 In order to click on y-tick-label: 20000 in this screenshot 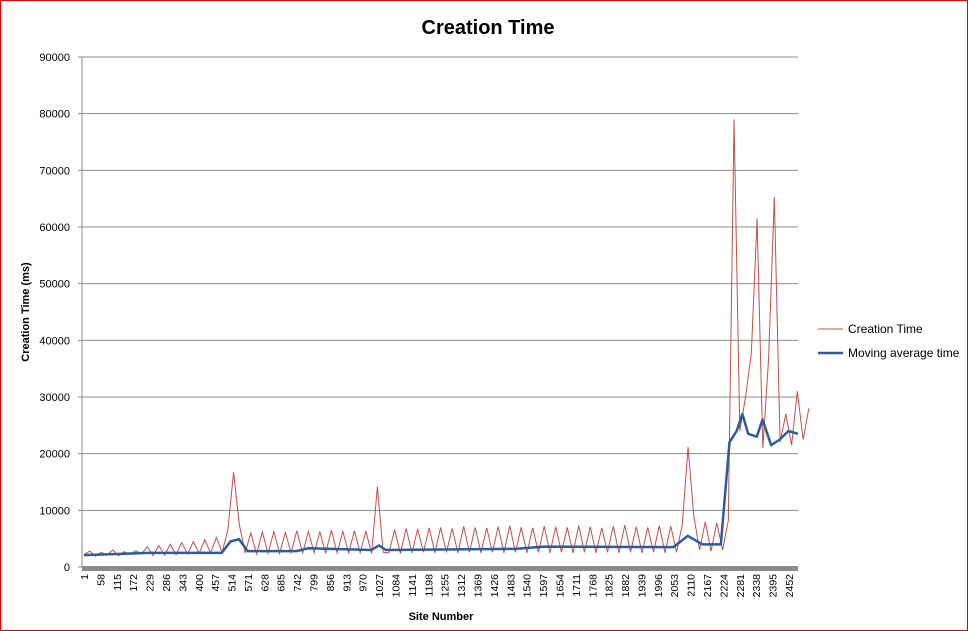, I will do `click(54, 455)`.